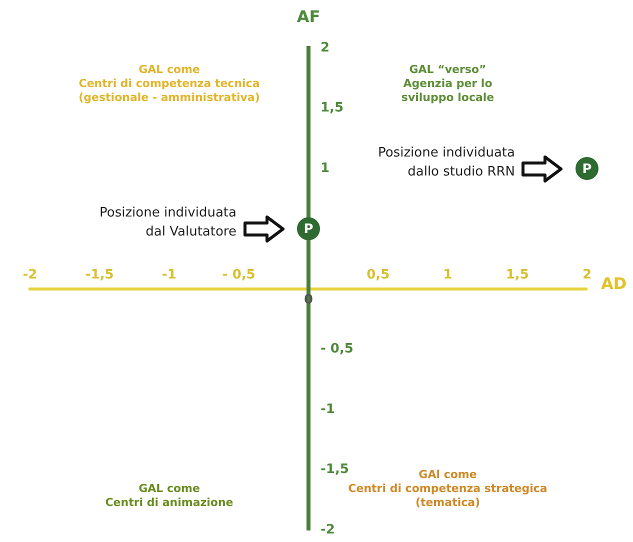  I want to click on x-tick-label: 1,5, so click(517, 274).